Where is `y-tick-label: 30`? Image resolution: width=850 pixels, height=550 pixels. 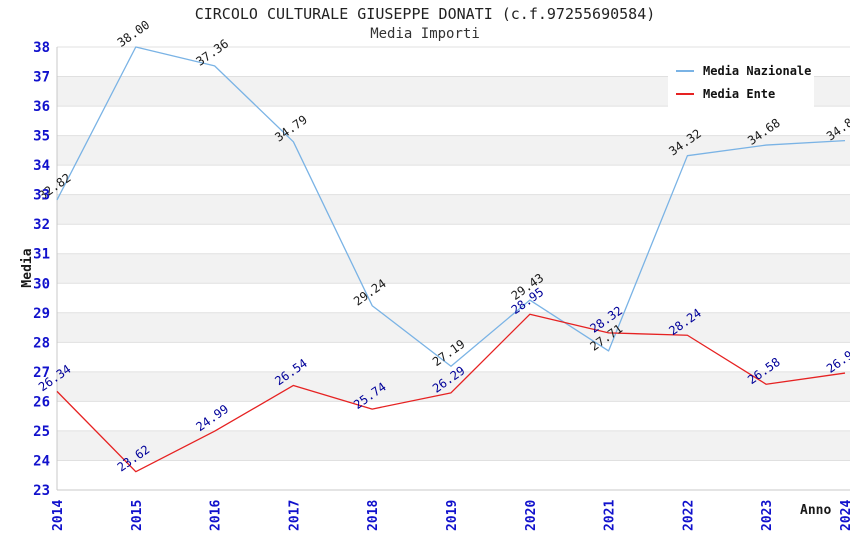
y-tick-label: 30 is located at coordinates (41, 284).